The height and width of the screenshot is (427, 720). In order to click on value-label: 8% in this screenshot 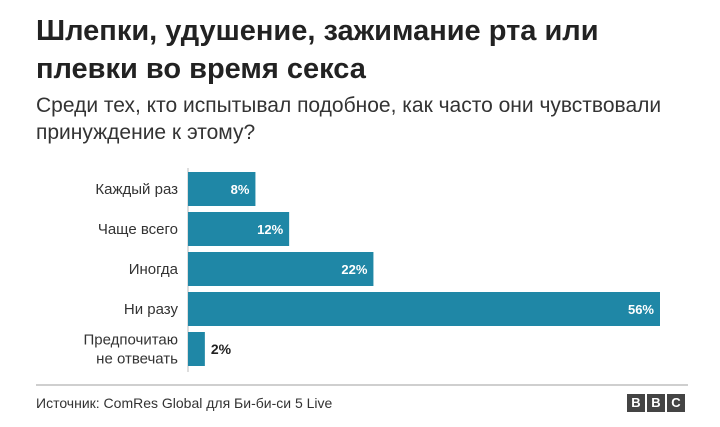, I will do `click(240, 189)`.